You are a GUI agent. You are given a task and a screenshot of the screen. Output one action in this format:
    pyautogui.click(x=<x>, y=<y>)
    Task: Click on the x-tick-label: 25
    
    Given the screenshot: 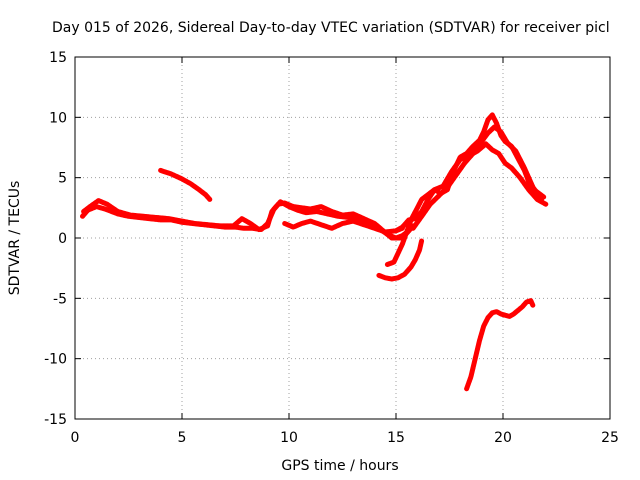 What is the action you would take?
    pyautogui.click(x=610, y=438)
    